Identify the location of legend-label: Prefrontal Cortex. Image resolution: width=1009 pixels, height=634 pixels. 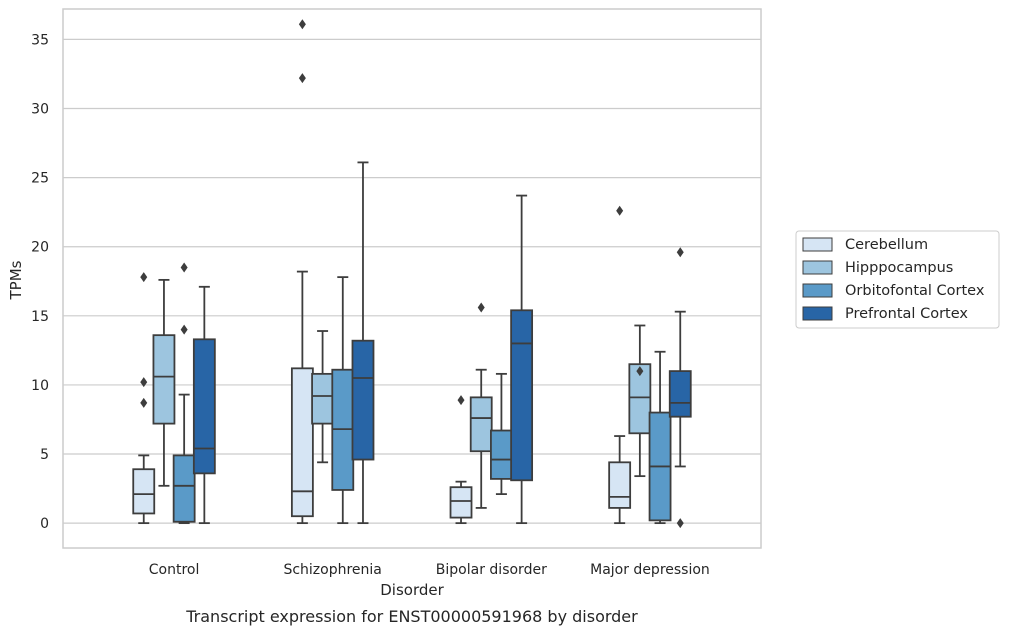
(906, 314).